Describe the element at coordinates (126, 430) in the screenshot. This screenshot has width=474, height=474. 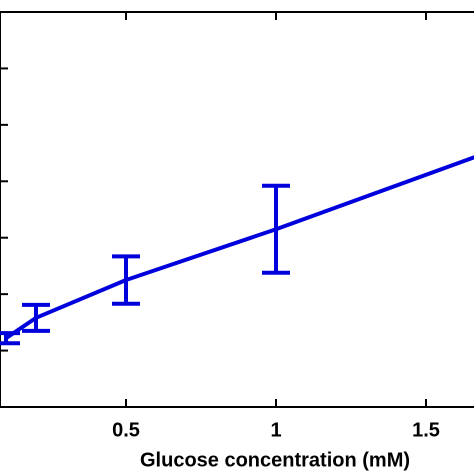
I see `x-tick-label: 0.5` at that location.